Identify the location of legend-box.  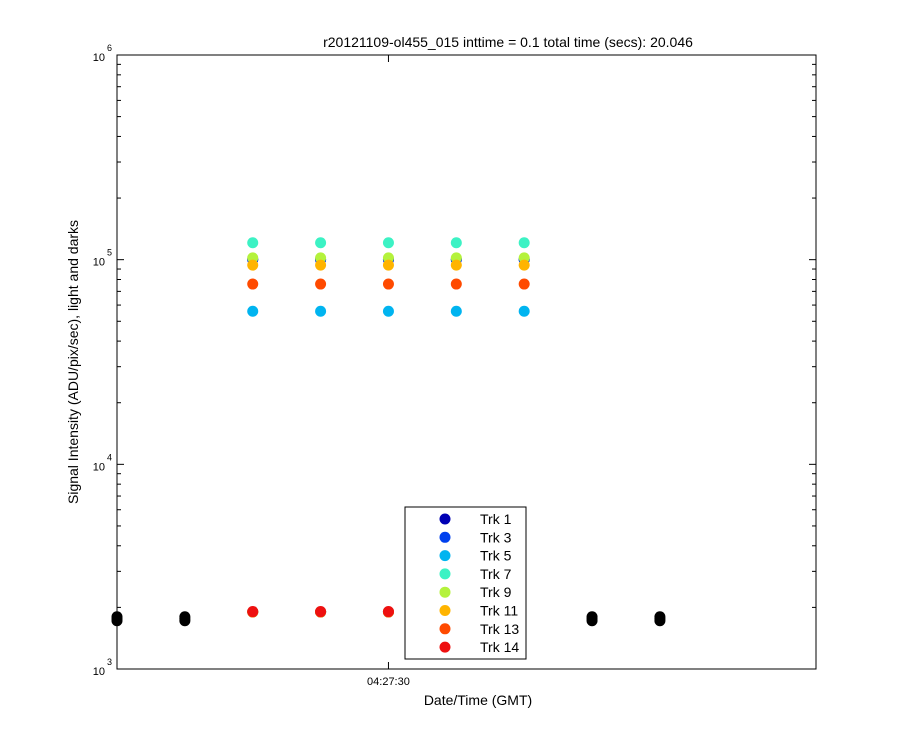
(465, 583).